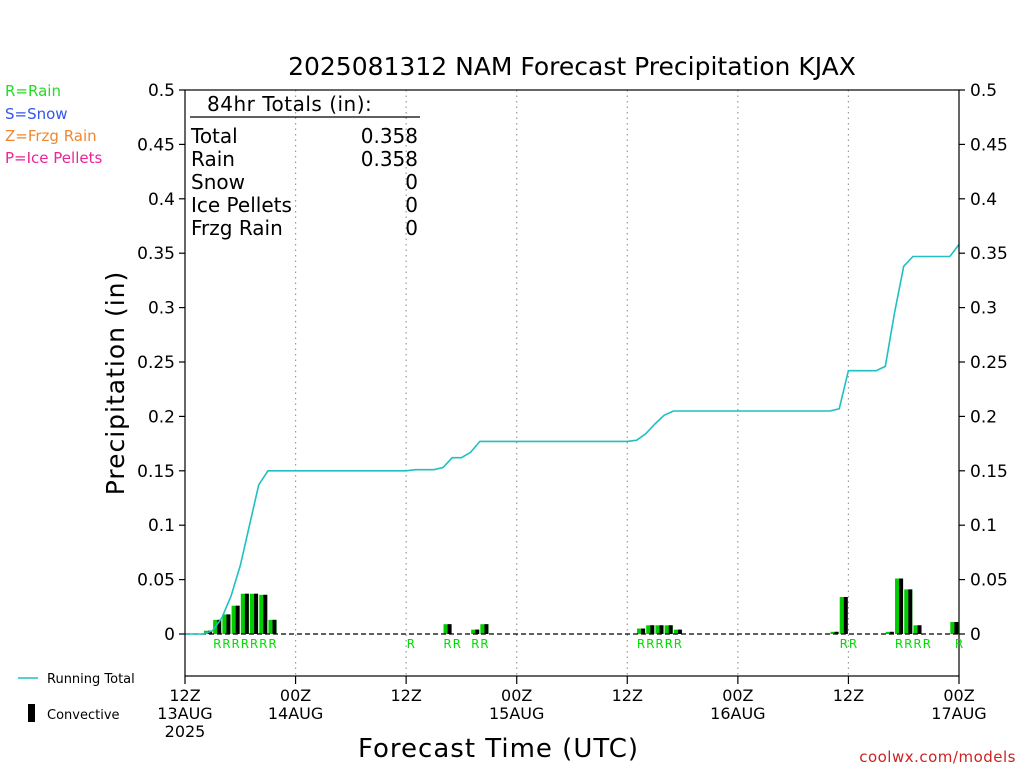 Image resolution: width=1024 pixels, height=773 pixels. I want to click on legend-label-running-total: Running Total, so click(91, 679).